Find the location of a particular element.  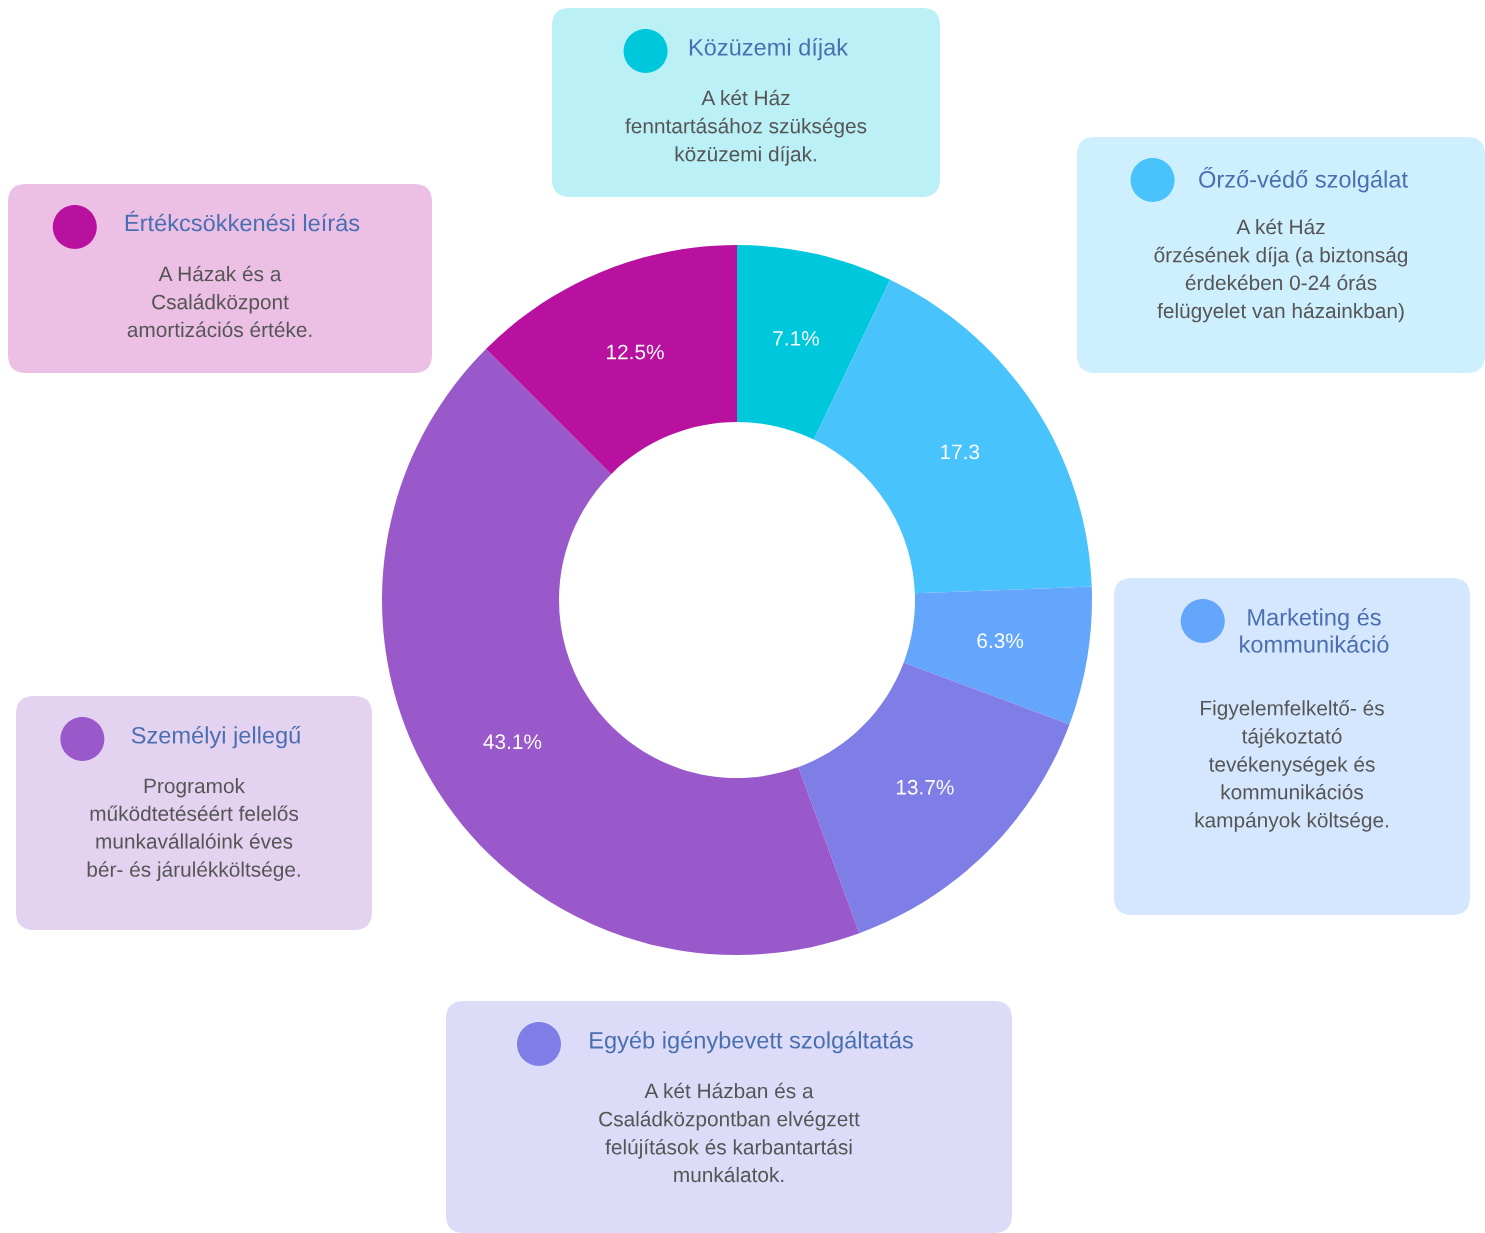

data-label: 12.5% is located at coordinates (635, 352).